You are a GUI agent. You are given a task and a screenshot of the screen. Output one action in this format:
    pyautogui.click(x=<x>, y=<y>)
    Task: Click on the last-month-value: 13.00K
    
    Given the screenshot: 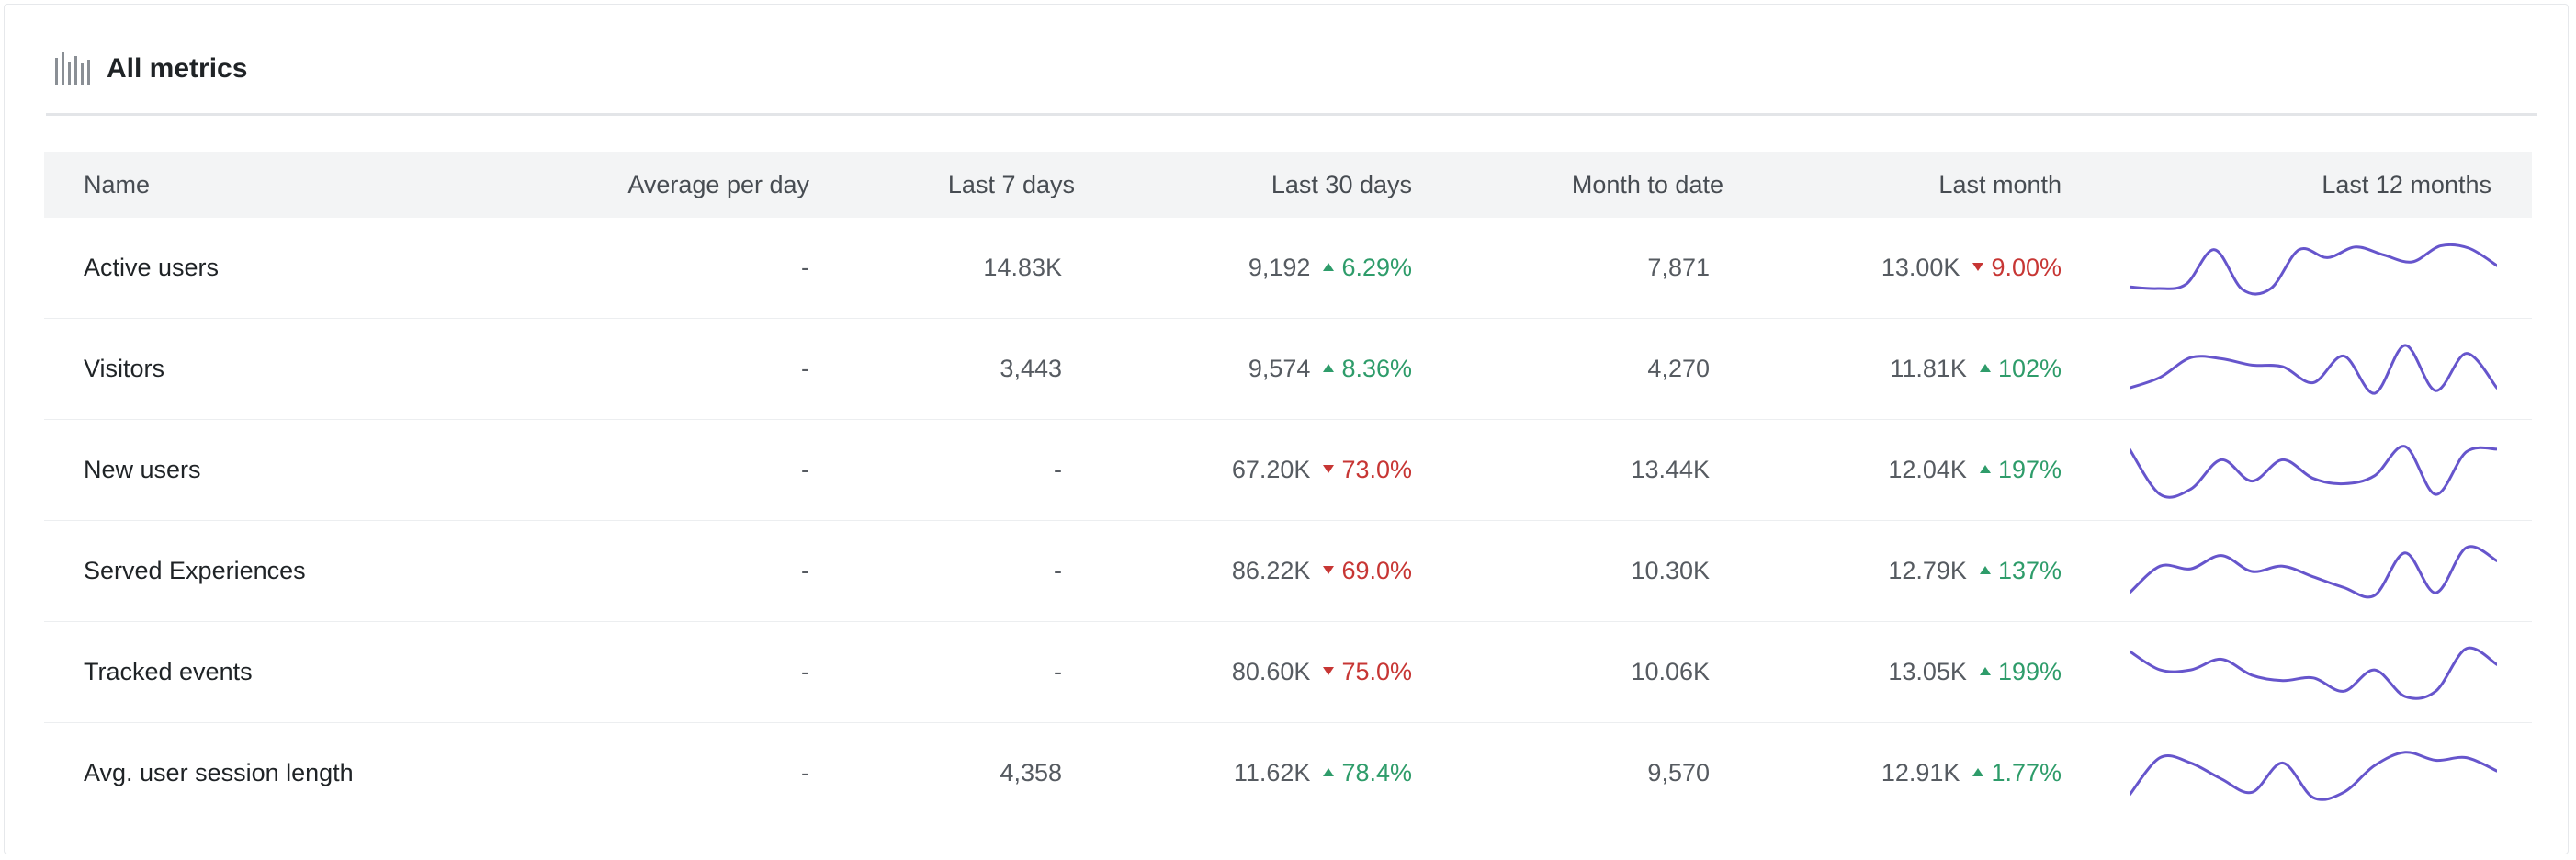 What is the action you would take?
    pyautogui.click(x=1920, y=267)
    